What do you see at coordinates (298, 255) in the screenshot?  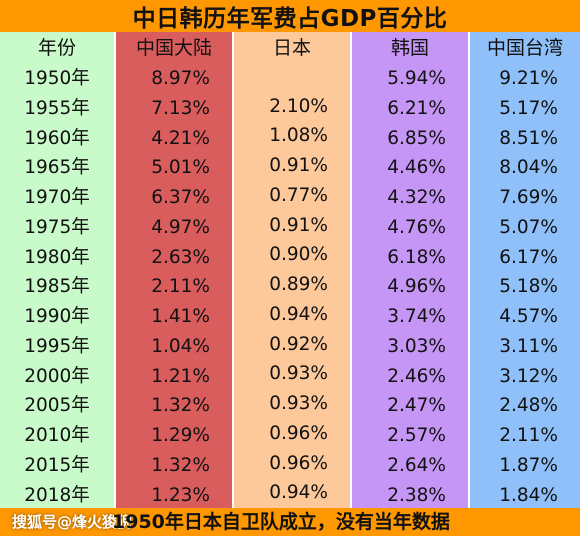 I see `value-cell: 0.90%` at bounding box center [298, 255].